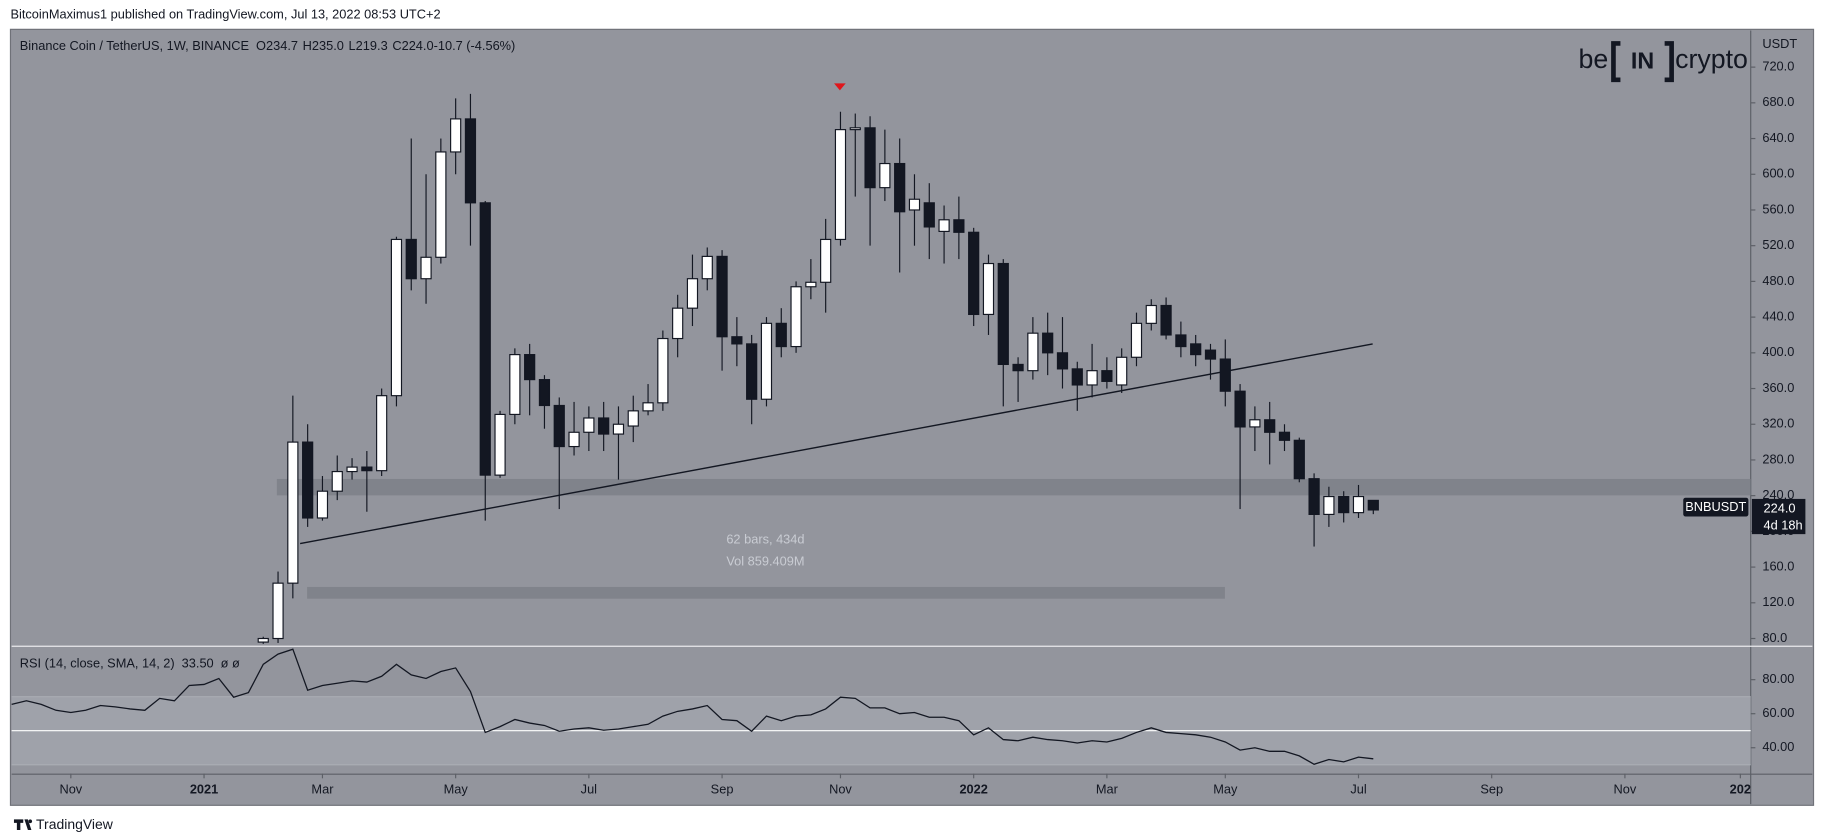 This screenshot has height=837, width=1824. I want to click on countdown: 4d 18h, so click(1783, 524).